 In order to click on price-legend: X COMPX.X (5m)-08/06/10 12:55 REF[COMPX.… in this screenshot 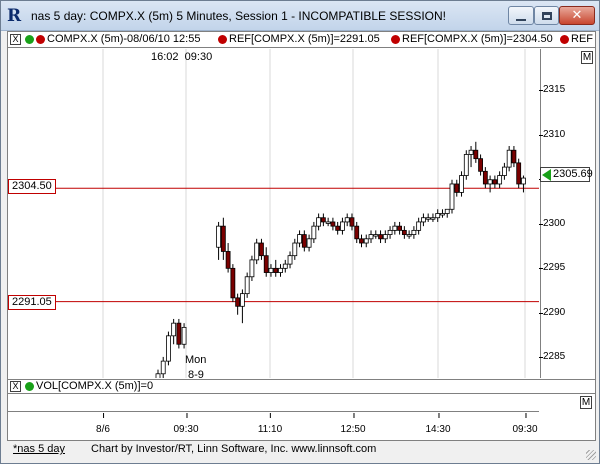, I will do `click(301, 40)`.